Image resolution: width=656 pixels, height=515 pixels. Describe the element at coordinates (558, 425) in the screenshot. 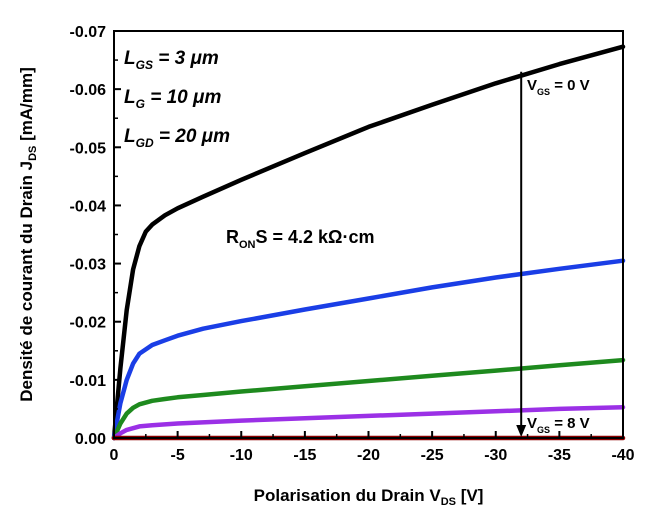

I see `vgs-8v-label: VGS = 8 V` at that location.